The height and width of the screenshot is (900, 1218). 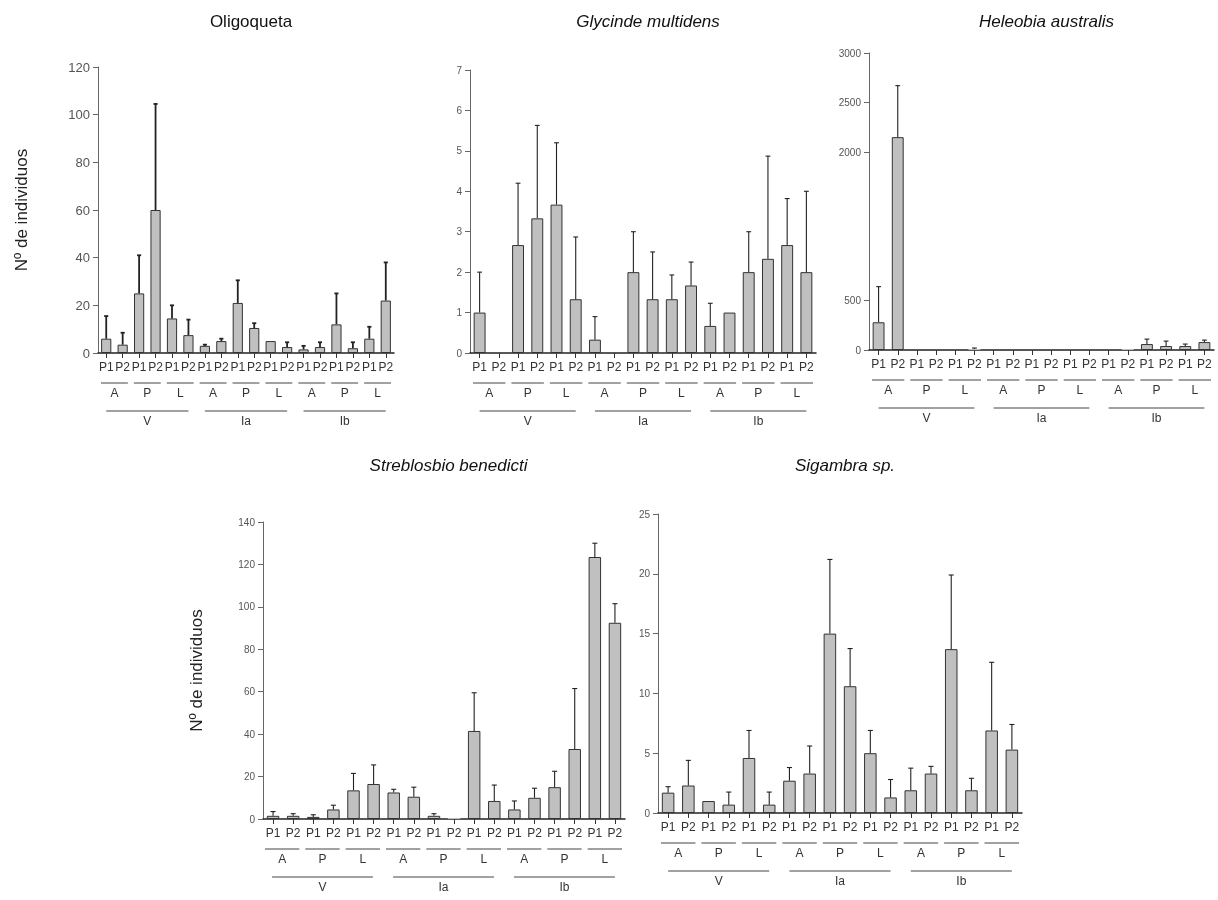 What do you see at coordinates (449, 465) in the screenshot?
I see `chart-title: Streblosbio benedicti` at bounding box center [449, 465].